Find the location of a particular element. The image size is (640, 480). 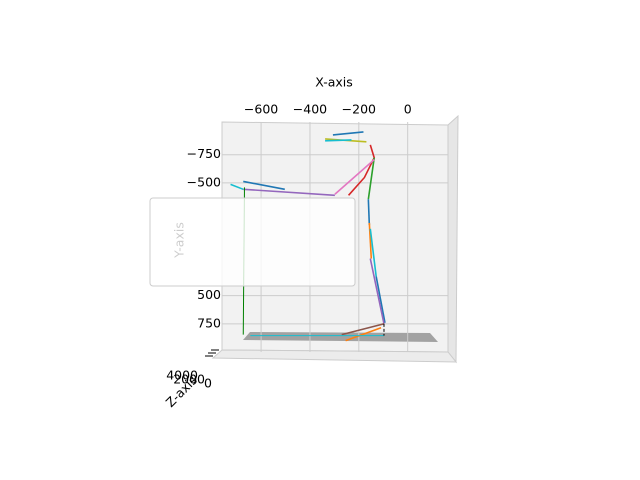

legend-box is located at coordinates (252, 242).